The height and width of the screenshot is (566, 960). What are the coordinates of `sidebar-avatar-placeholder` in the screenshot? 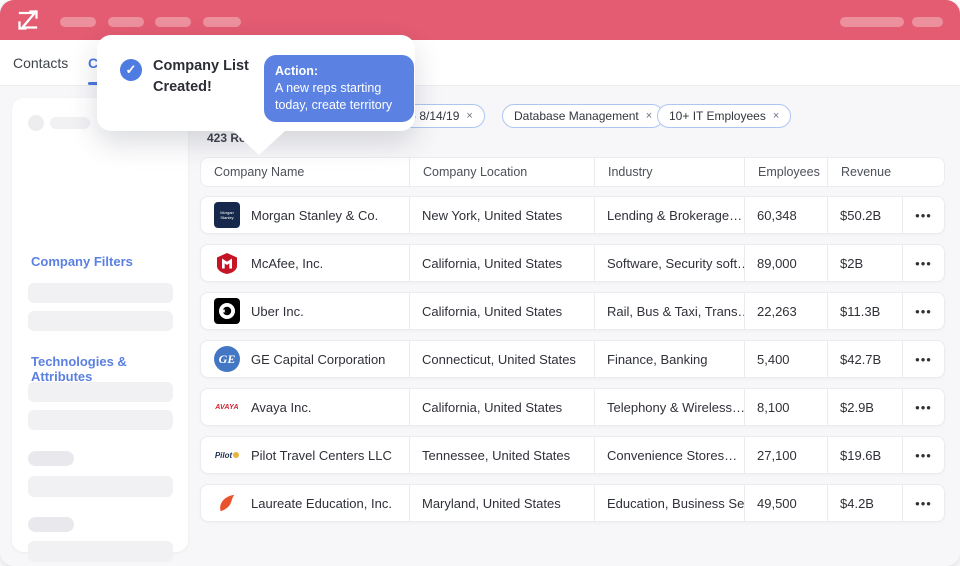 It's located at (36, 123).